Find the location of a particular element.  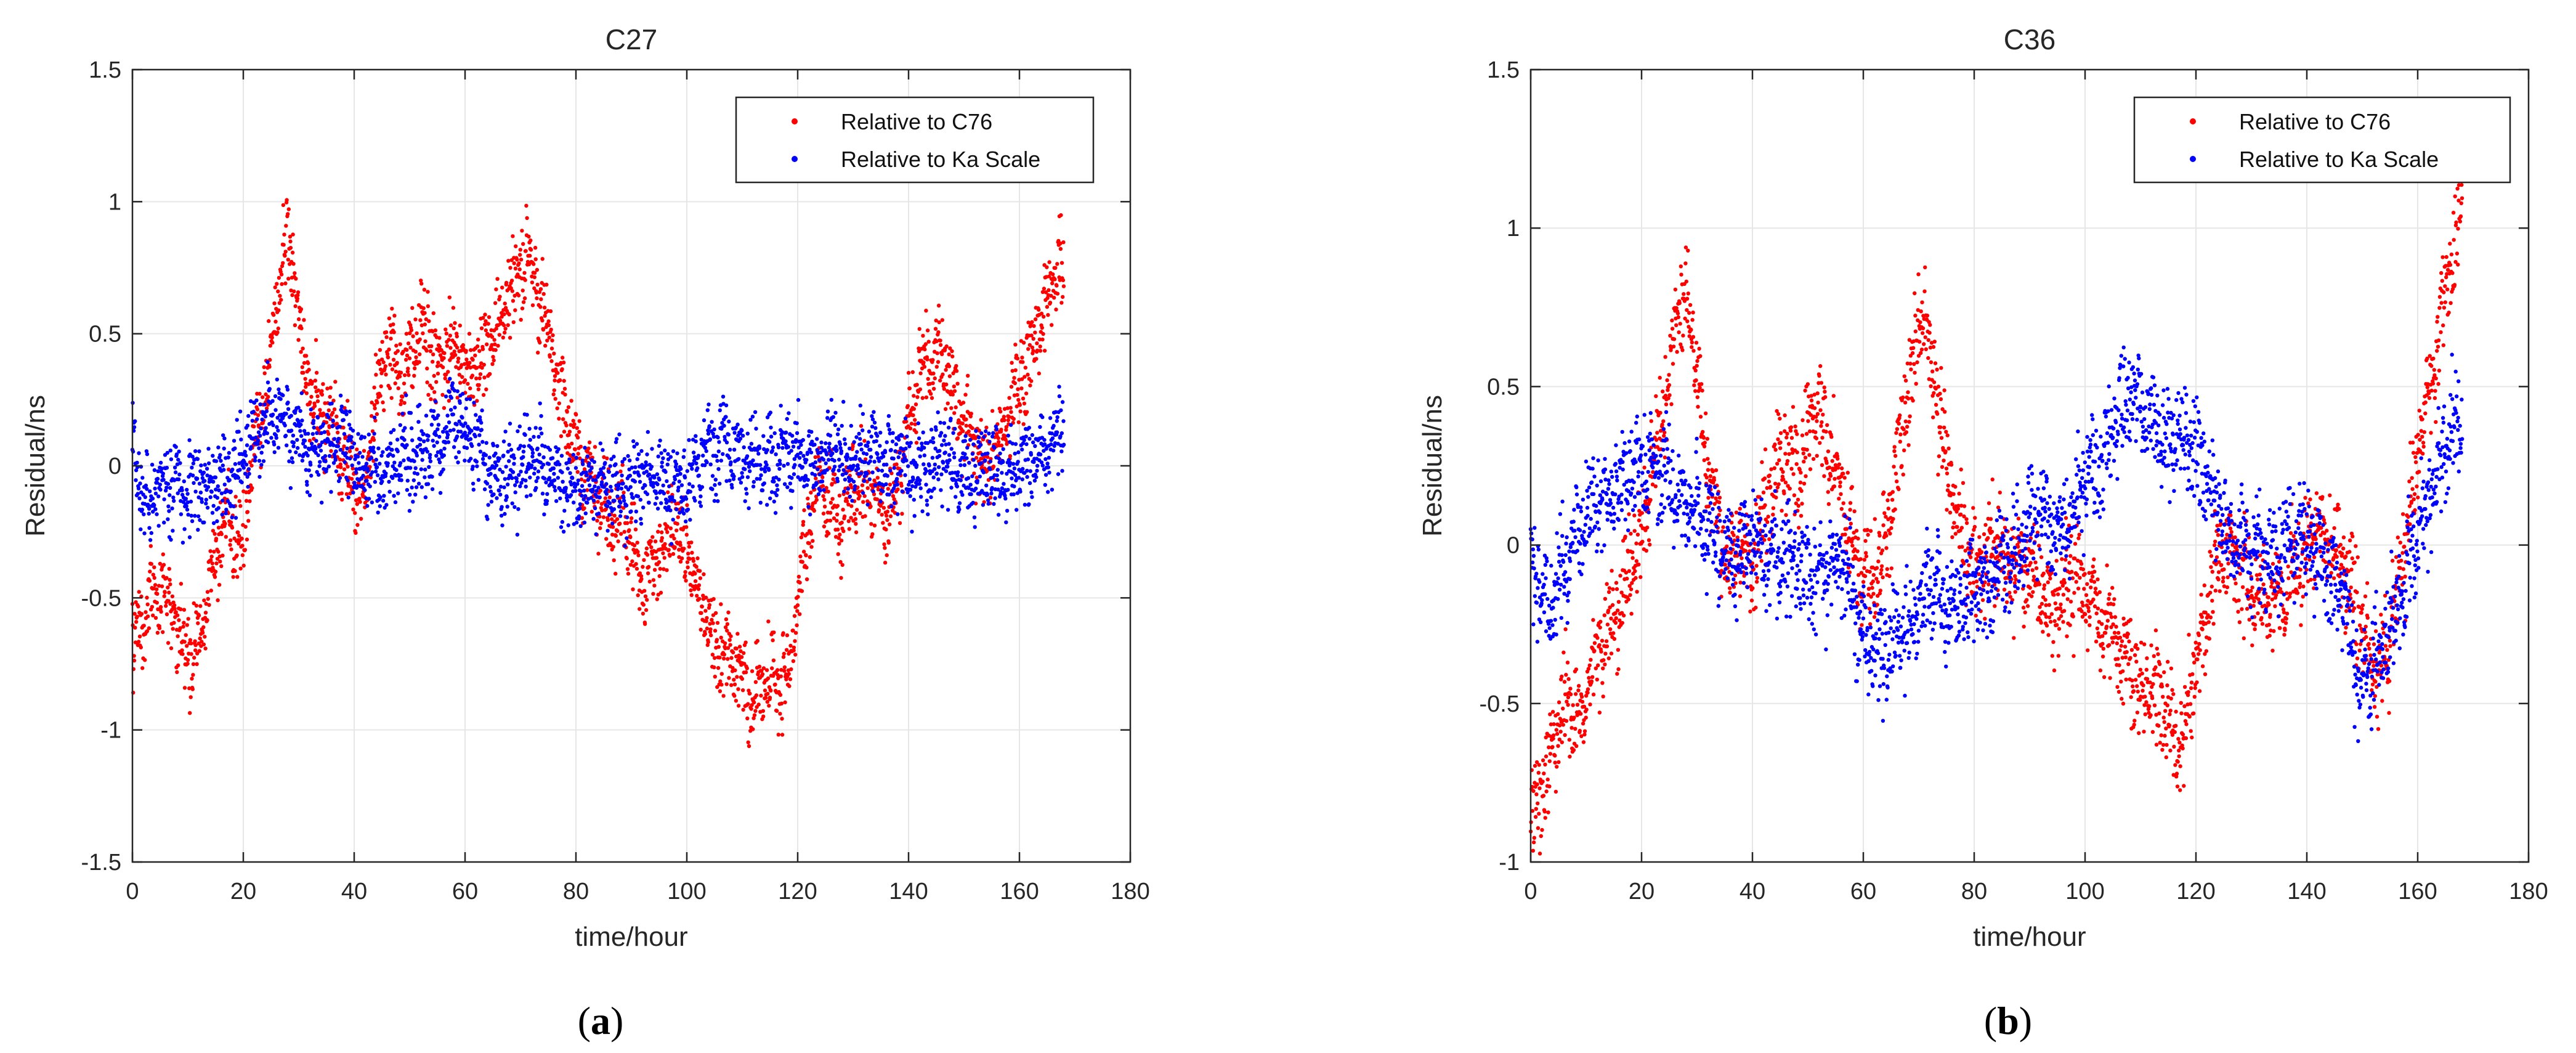

y-tick-label: -1.5 is located at coordinates (101, 863).